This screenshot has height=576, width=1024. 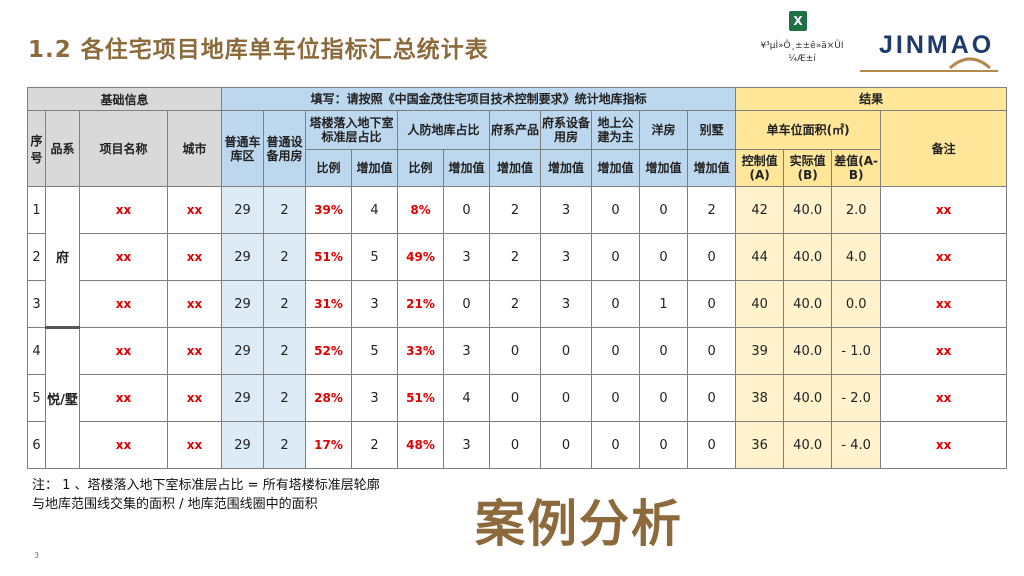 I want to click on col-header-seq: 序号, so click(x=36, y=148).